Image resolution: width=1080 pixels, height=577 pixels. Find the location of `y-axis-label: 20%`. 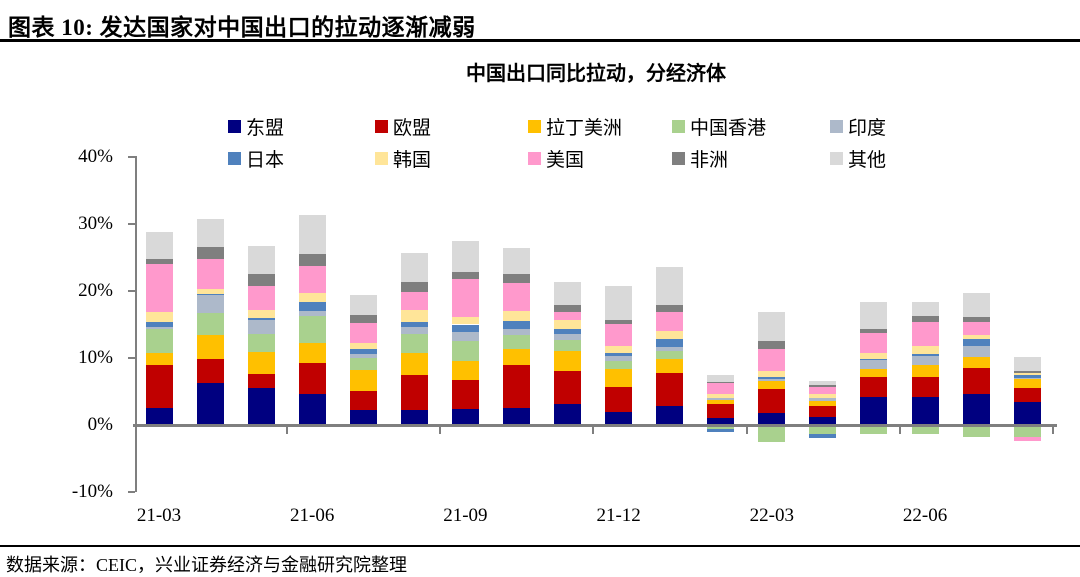

y-axis-label: 20% is located at coordinates (95, 290).